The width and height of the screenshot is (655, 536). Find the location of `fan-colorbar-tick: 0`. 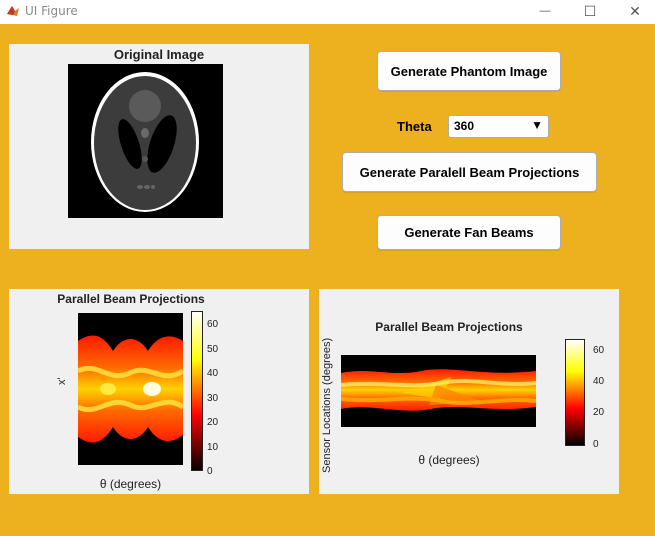

fan-colorbar-tick: 0 is located at coordinates (596, 444).